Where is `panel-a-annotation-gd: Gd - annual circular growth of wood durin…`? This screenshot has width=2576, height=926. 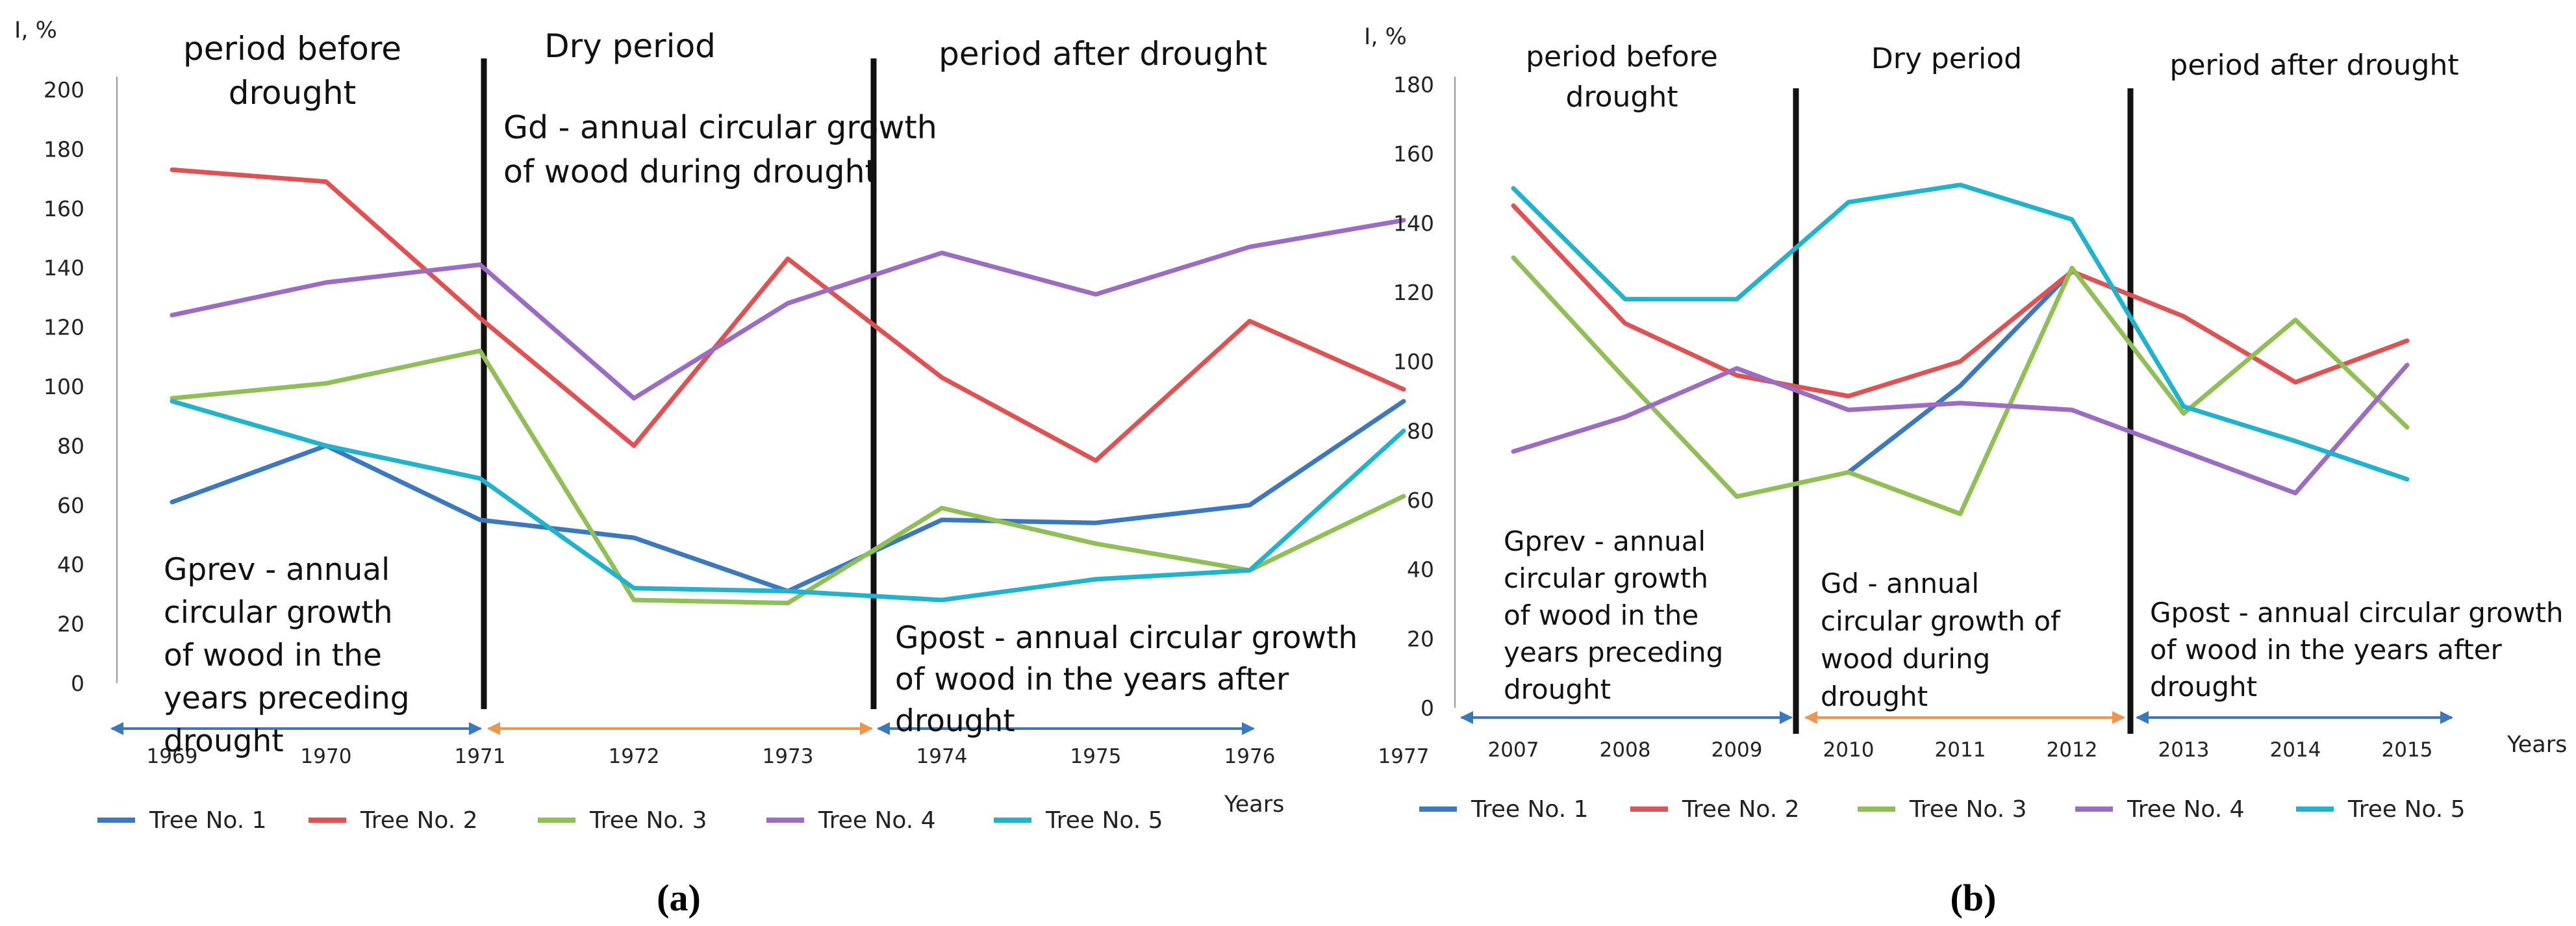 panel-a-annotation-gd: Gd - annual circular growth of wood durin… is located at coordinates (720, 149).